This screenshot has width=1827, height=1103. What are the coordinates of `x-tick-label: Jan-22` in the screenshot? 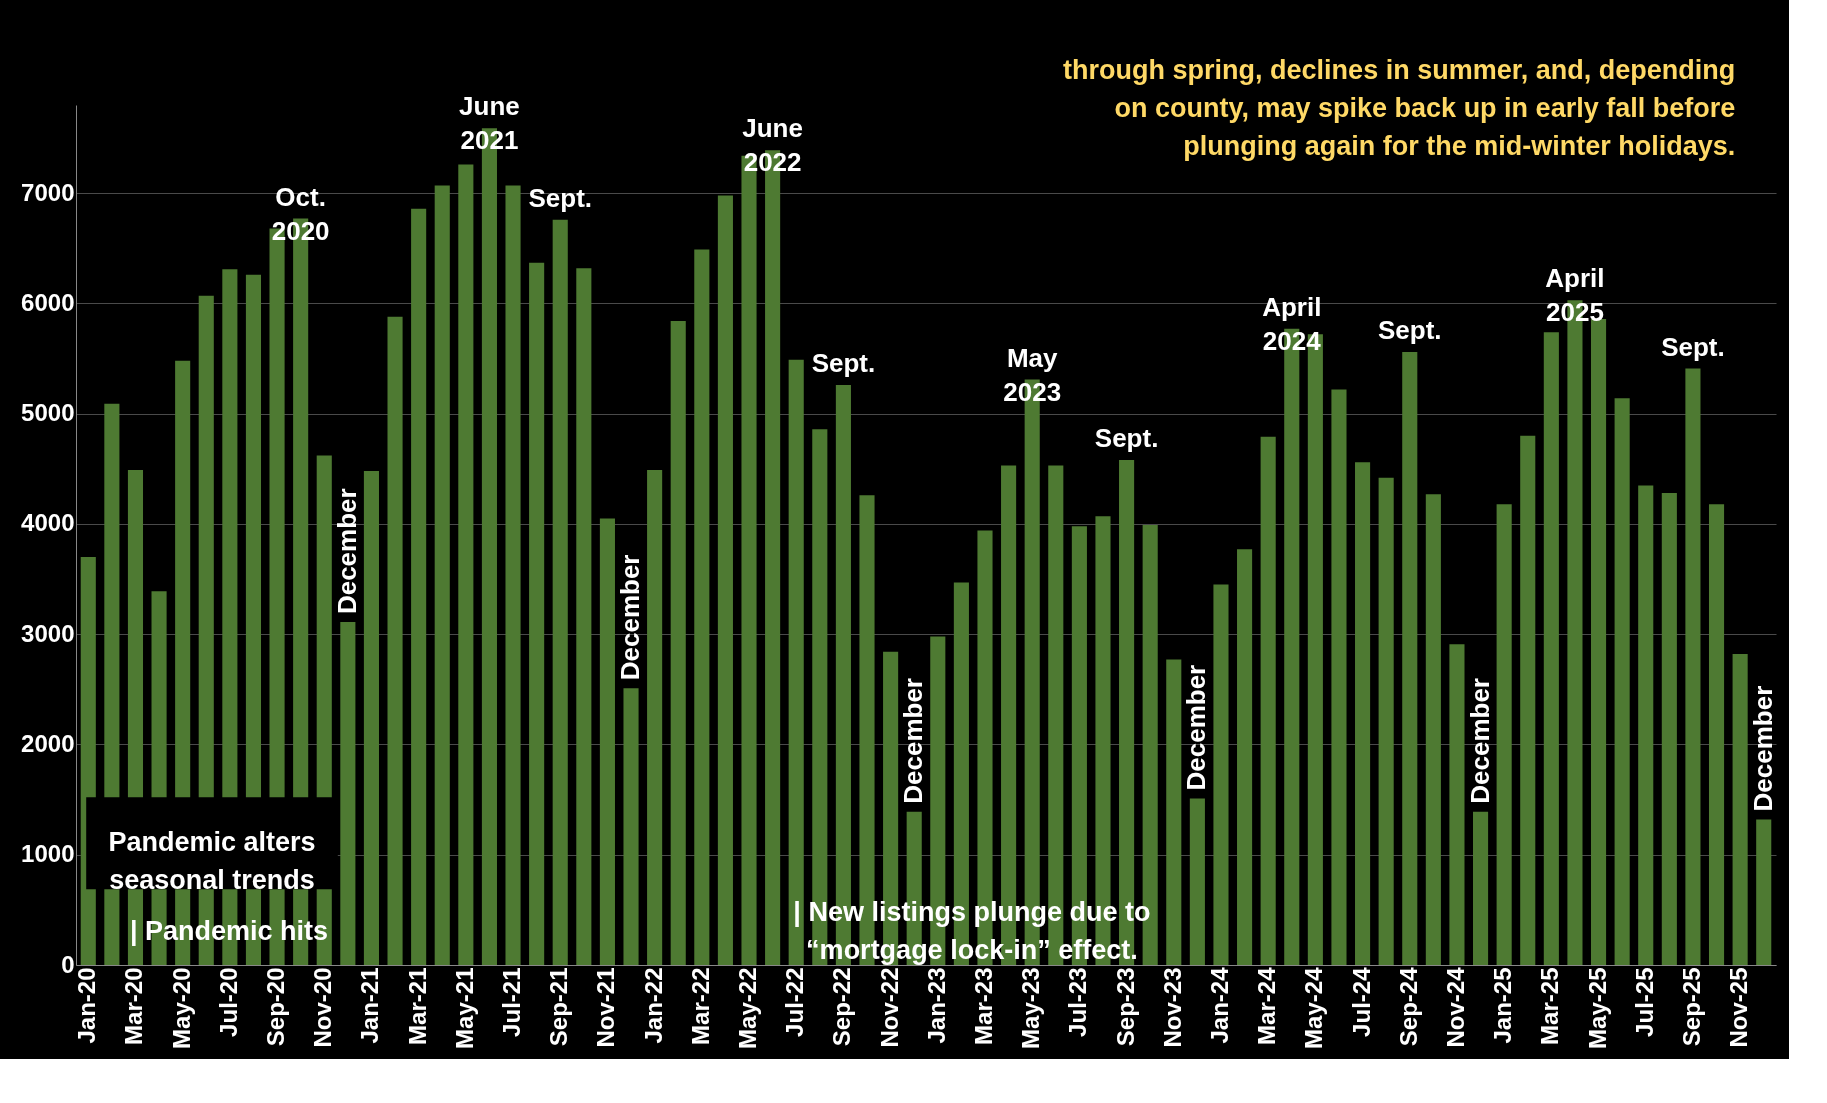 It's located at (653, 1005).